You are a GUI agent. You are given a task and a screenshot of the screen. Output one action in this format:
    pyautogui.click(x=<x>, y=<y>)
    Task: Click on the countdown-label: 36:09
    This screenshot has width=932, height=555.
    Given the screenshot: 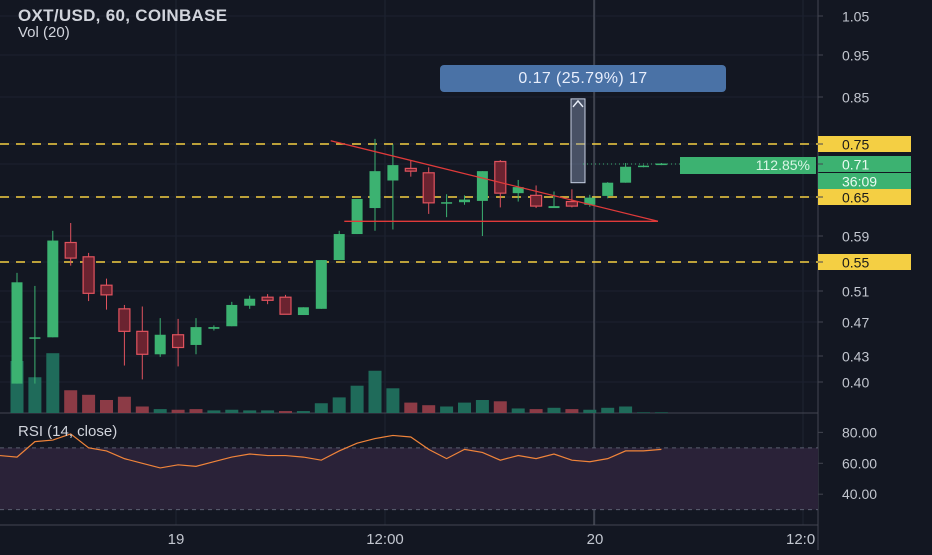 What is the action you would take?
    pyautogui.click(x=859, y=182)
    